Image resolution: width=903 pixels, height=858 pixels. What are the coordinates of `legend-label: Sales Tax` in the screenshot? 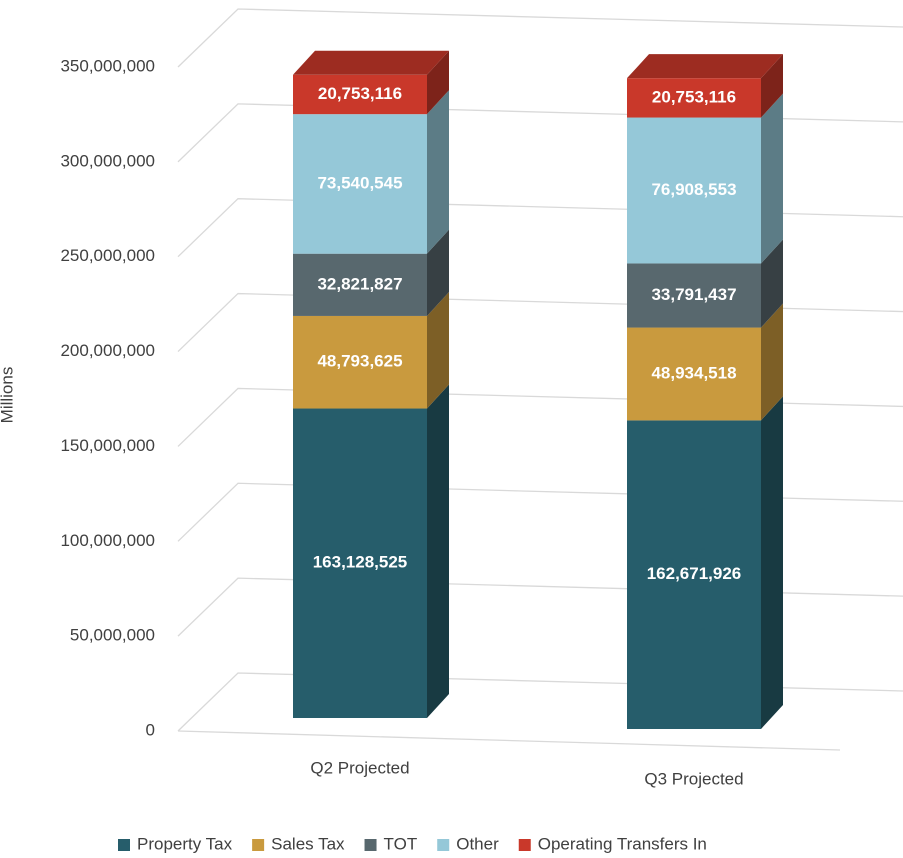 It's located at (308, 843).